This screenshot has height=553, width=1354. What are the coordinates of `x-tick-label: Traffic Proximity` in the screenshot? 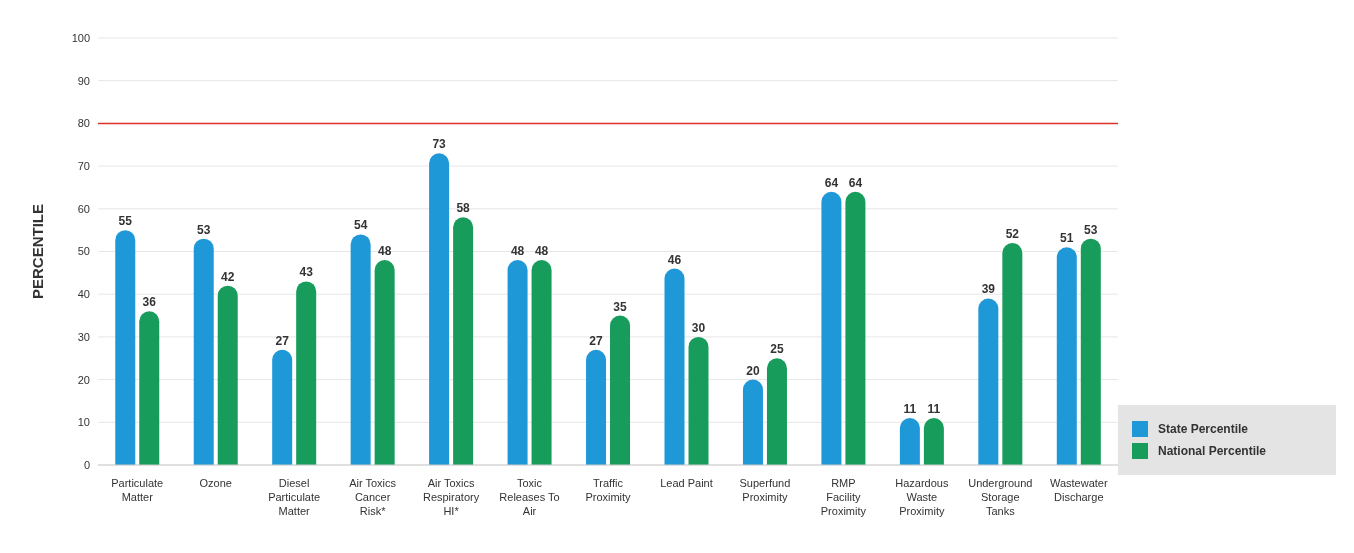 It's located at (608, 490).